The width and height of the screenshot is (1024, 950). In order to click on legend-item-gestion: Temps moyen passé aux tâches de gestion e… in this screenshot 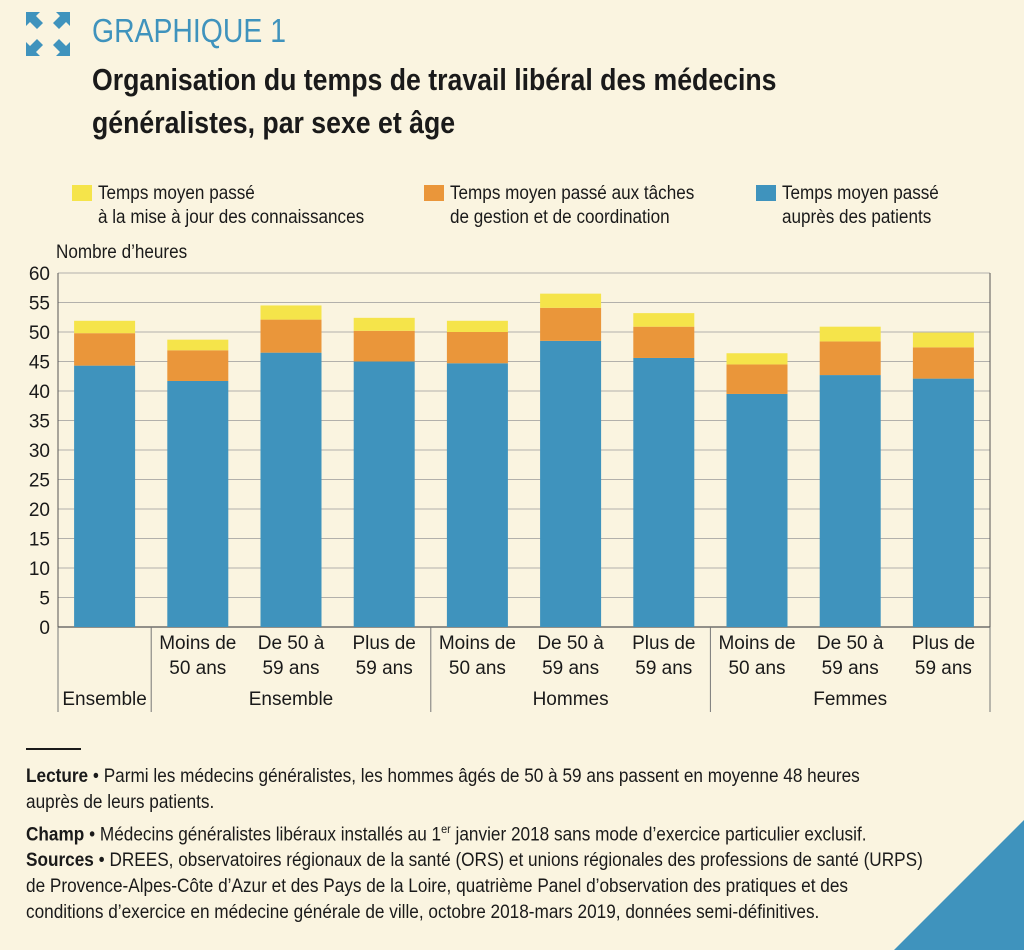, I will do `click(572, 206)`.